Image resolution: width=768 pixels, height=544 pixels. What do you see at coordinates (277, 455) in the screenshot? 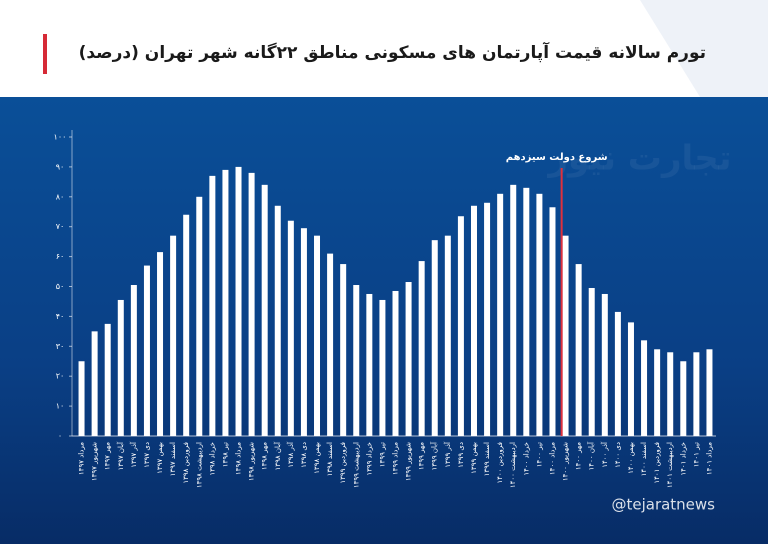
I see `x-tick-label: آبان ۱۳۹۸` at bounding box center [277, 455].